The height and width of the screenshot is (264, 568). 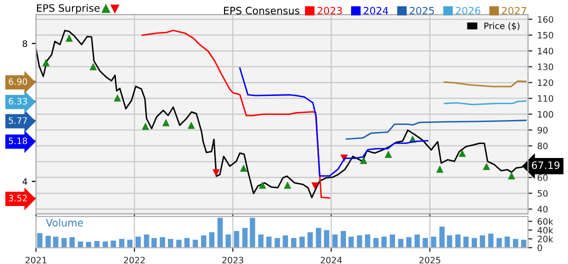 What do you see at coordinates (25, 43) in the screenshot?
I see `y2-tick-label: 8` at bounding box center [25, 43].